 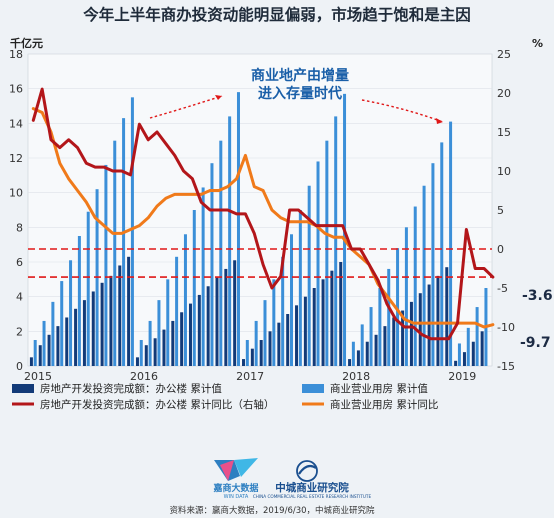 What do you see at coordinates (504, 54) in the screenshot?
I see `right-tick-label: 25` at bounding box center [504, 54].